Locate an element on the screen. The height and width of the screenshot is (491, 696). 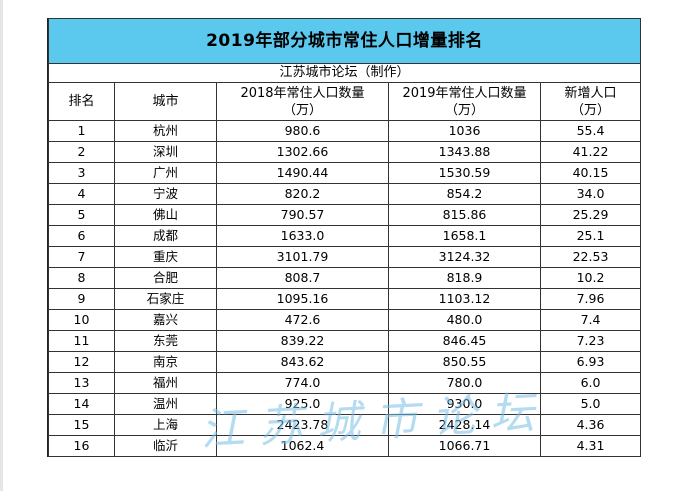
header-rank: 排名 is located at coordinates (81, 101).